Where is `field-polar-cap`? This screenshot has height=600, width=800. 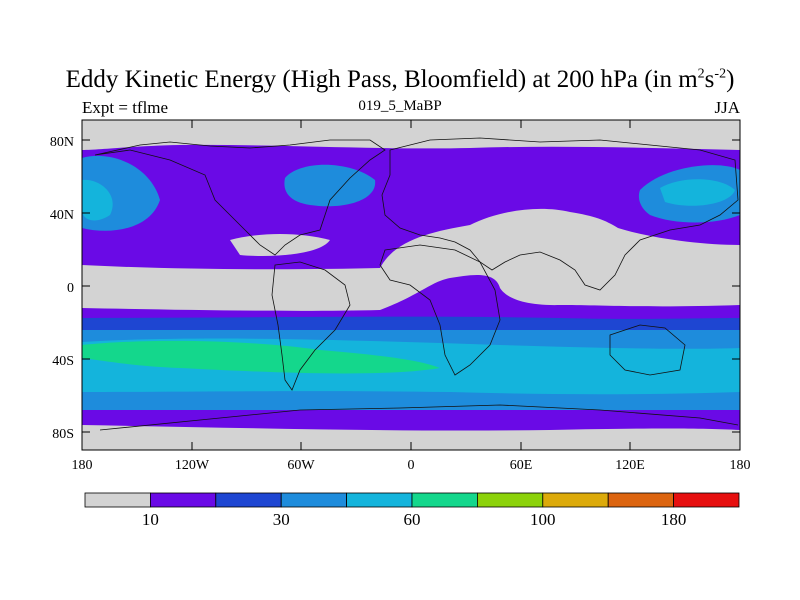
field-polar-cap is located at coordinates (411, 135).